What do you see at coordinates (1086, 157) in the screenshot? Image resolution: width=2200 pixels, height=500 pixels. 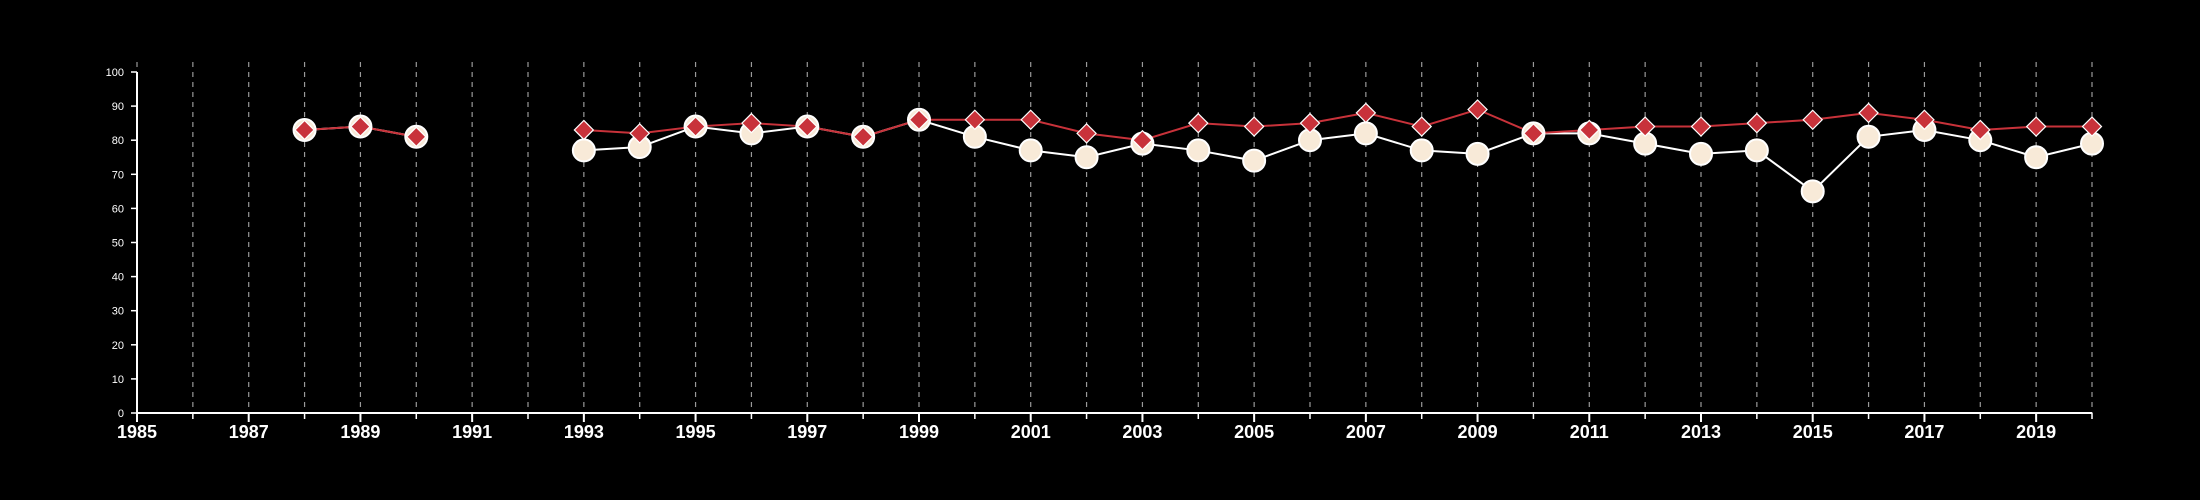 I see `circle-point-2002` at bounding box center [1086, 157].